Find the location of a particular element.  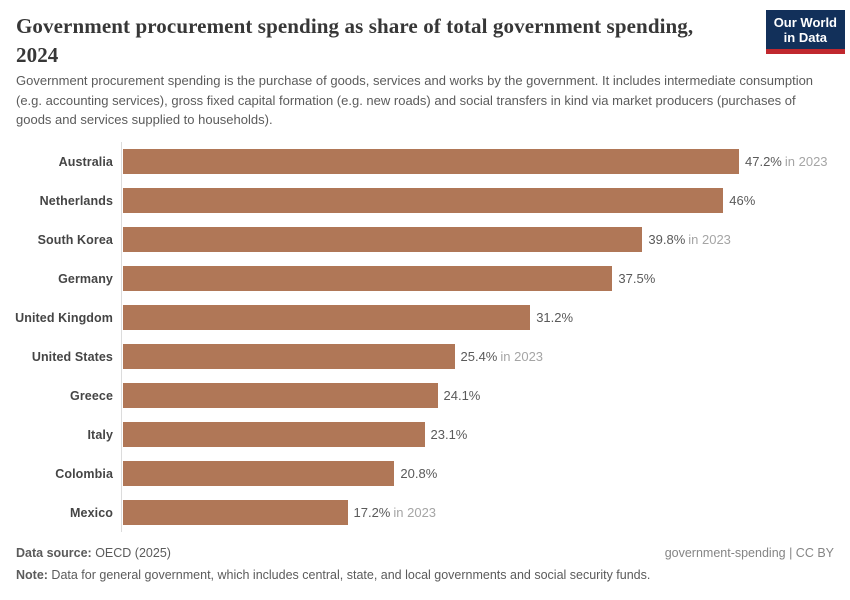

value-label: 25.4% in 2023 is located at coordinates (502, 356).